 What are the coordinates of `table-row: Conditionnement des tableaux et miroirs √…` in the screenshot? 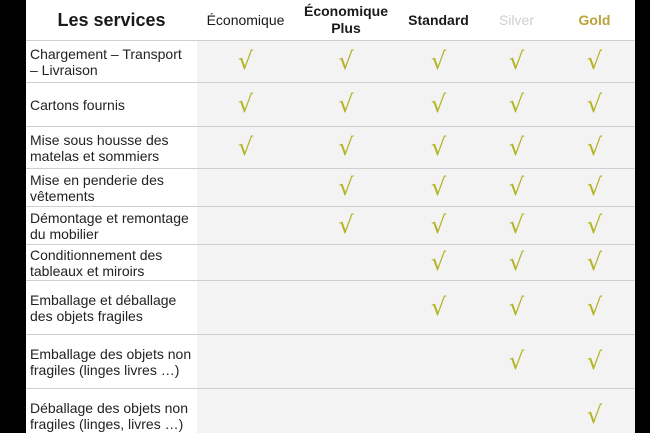 It's located at (330, 262).